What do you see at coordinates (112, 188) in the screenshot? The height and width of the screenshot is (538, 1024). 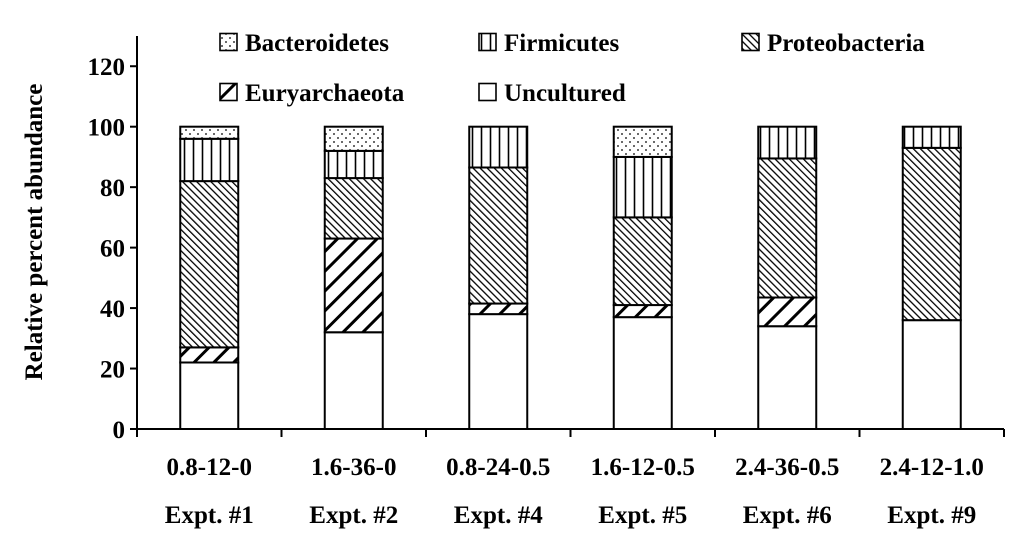 I see `y-tick-label: 80` at bounding box center [112, 188].